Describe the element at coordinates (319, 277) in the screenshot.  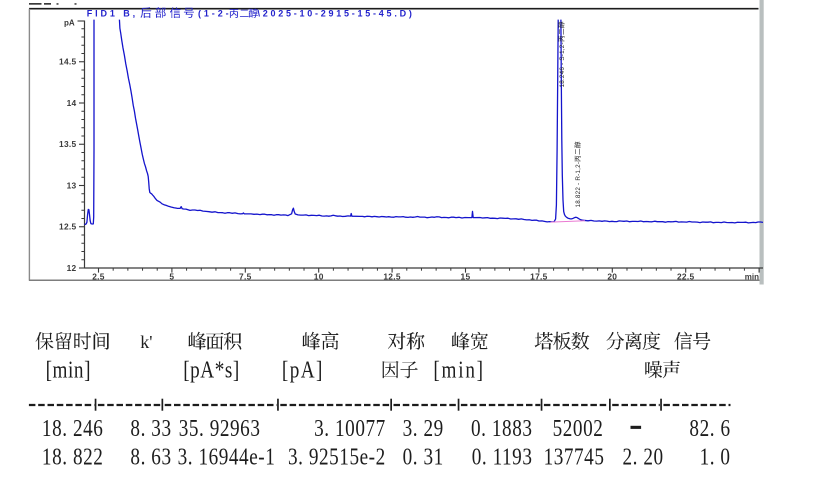
I see `svg-text: 10` at that location.